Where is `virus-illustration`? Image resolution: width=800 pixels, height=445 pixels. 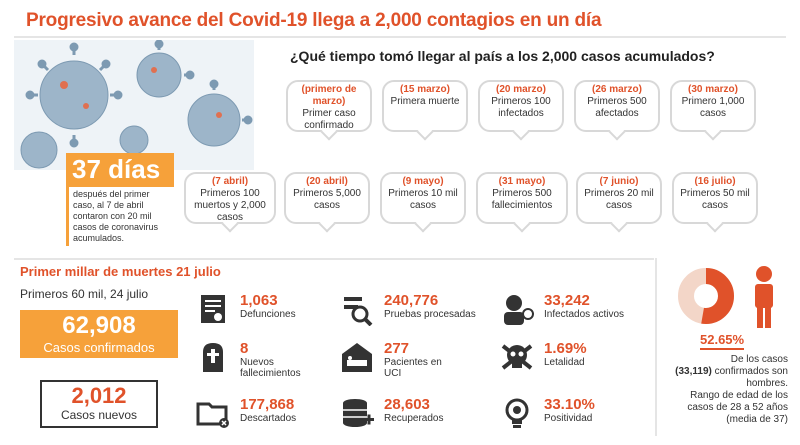 virus-illustration is located at coordinates (134, 105).